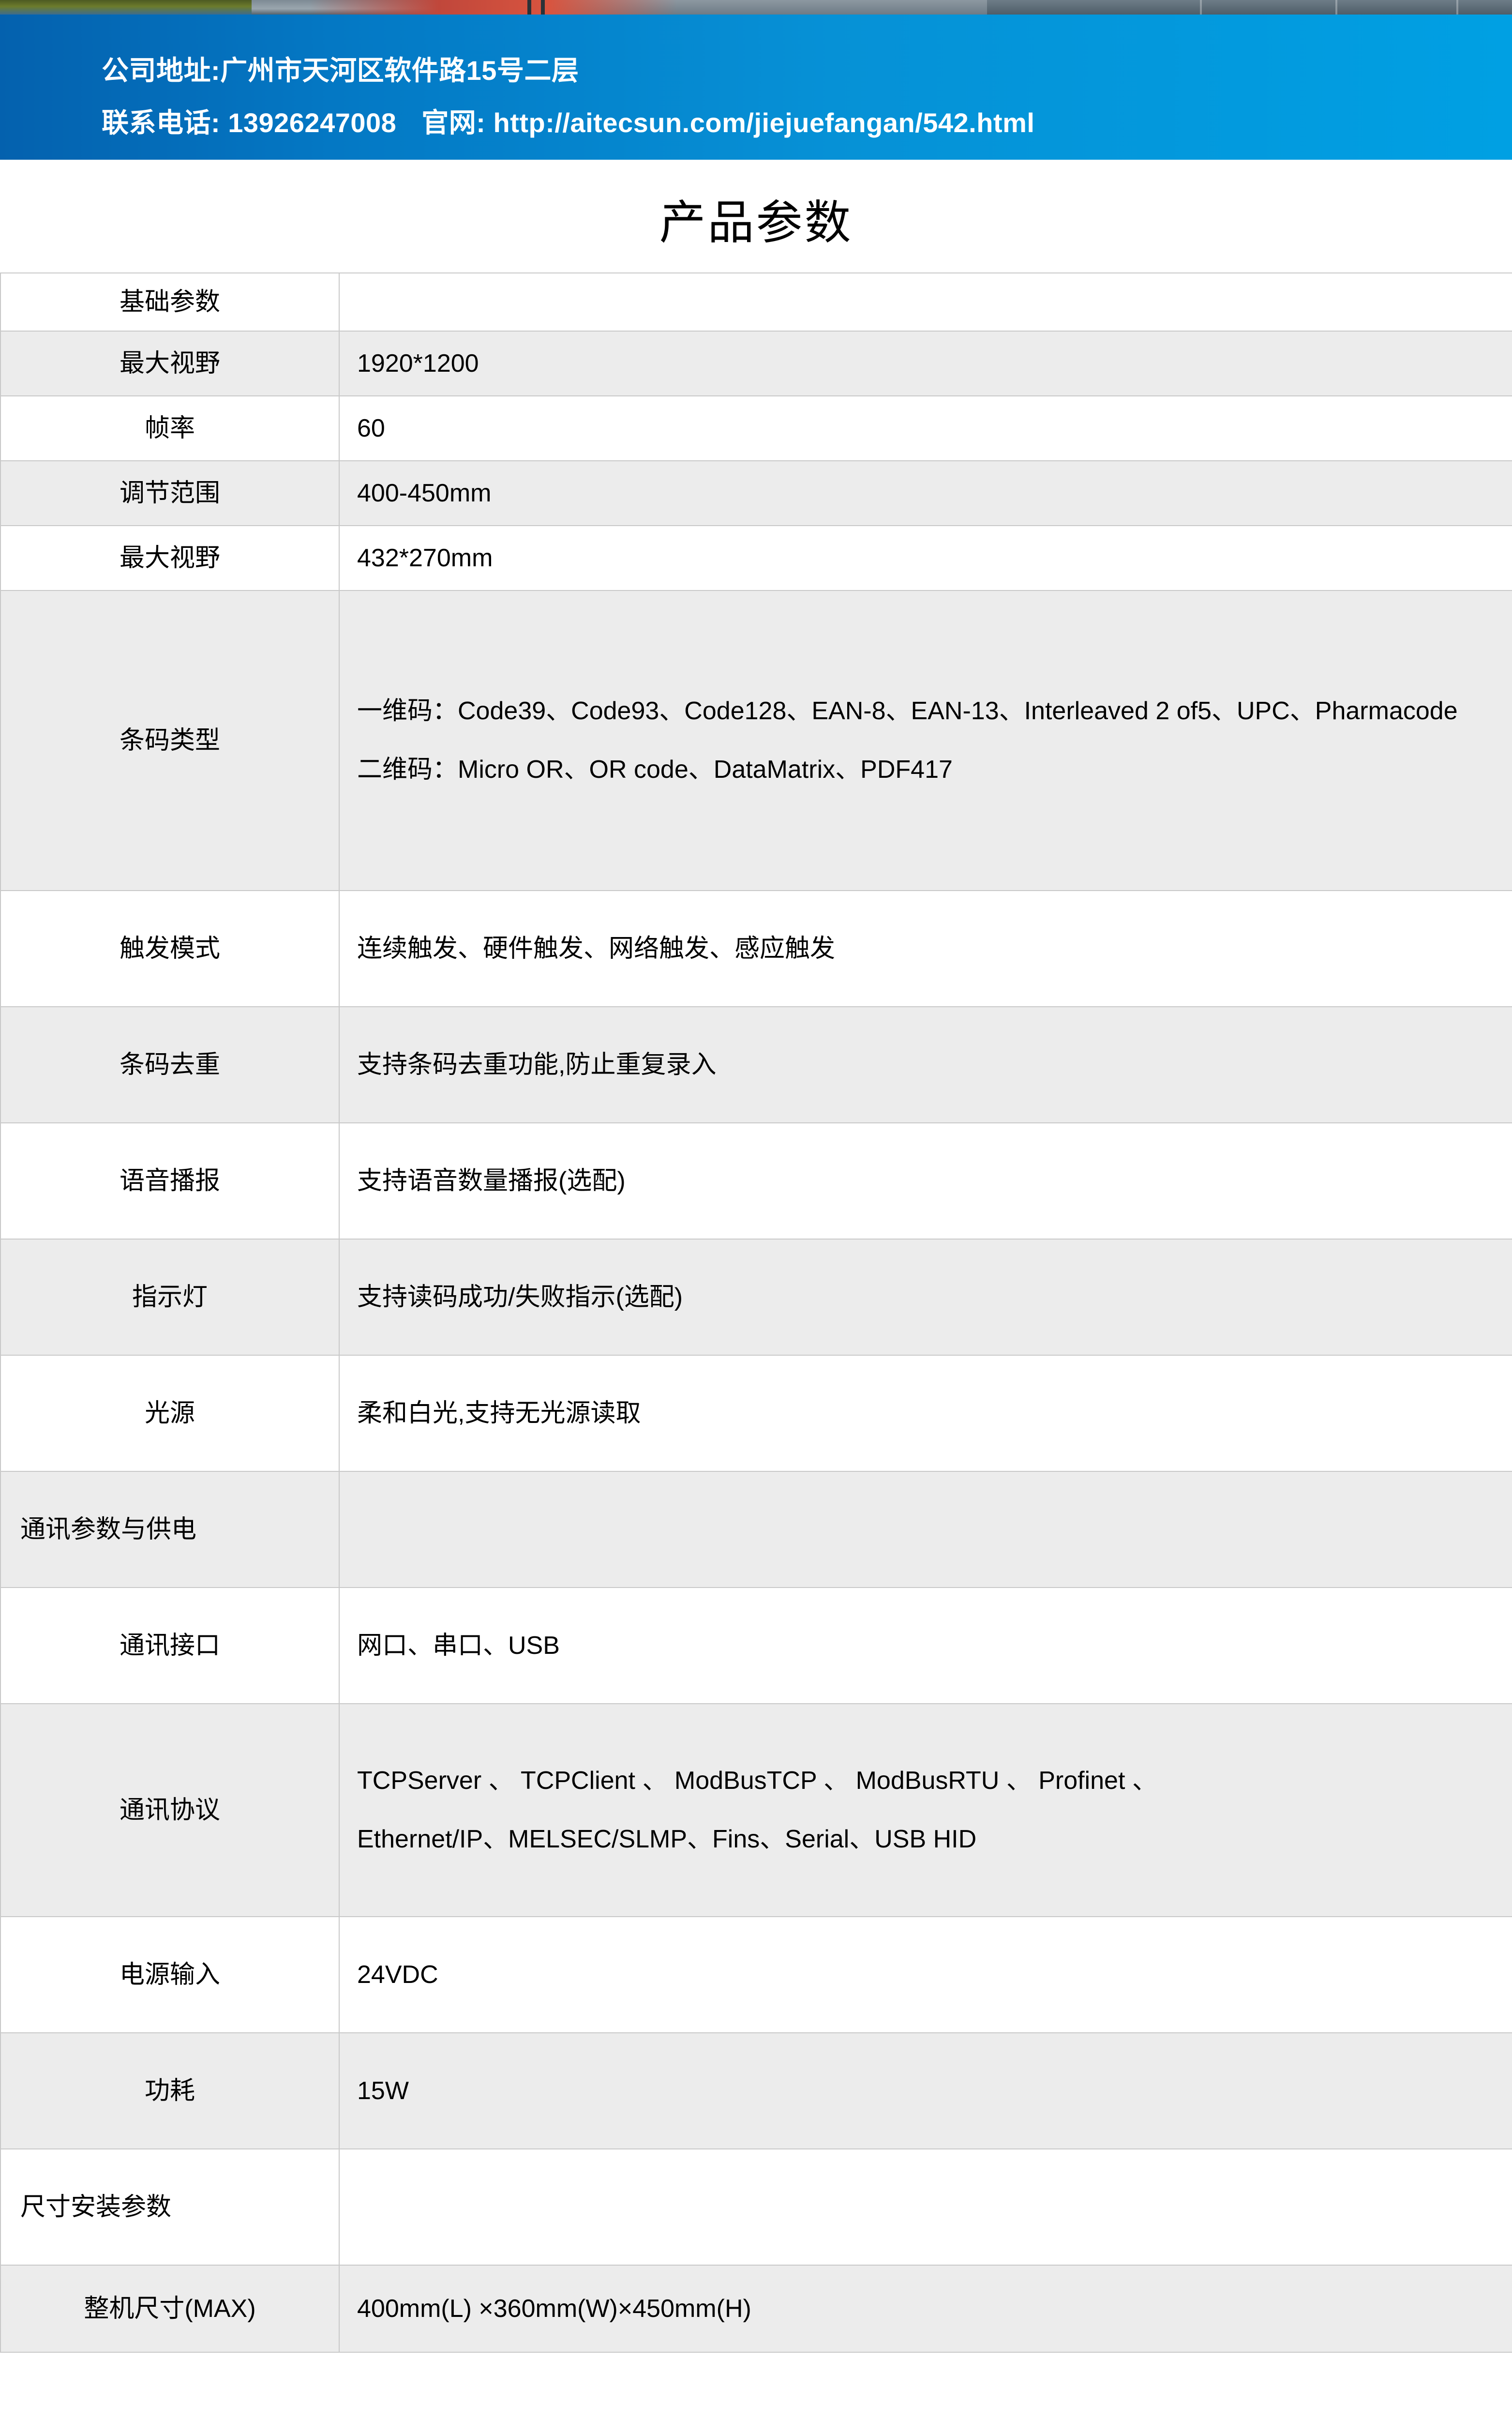 The width and height of the screenshot is (1512, 2420). I want to click on spec-value-line: 柔和白光,支持无光源读取, so click(499, 1413).